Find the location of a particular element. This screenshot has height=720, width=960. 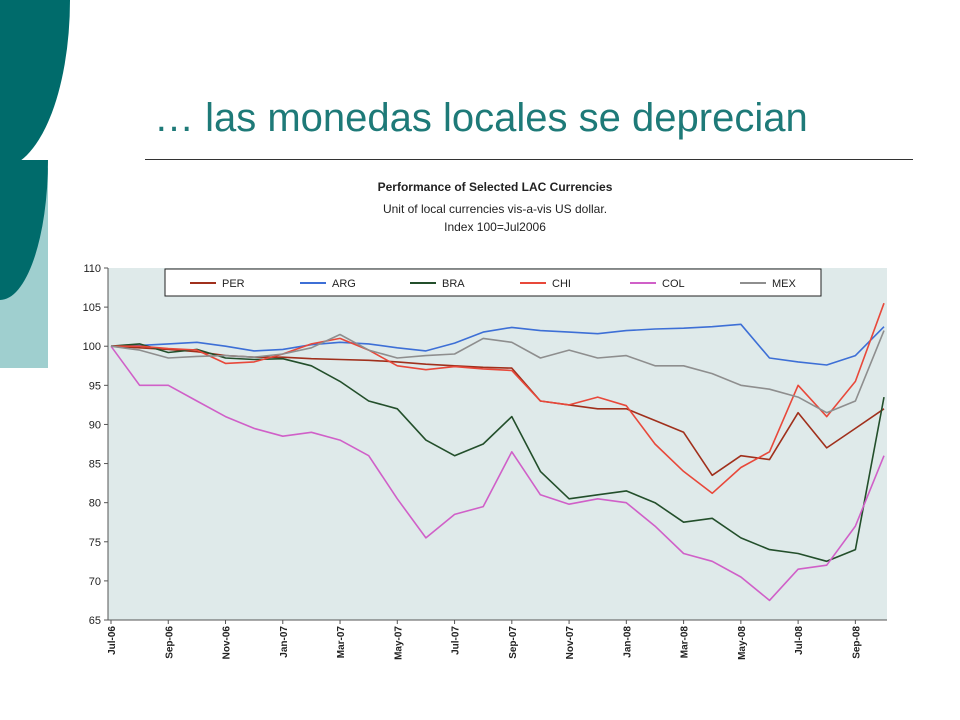

slide-title: … las monedas locales se deprecian is located at coordinates (481, 118).